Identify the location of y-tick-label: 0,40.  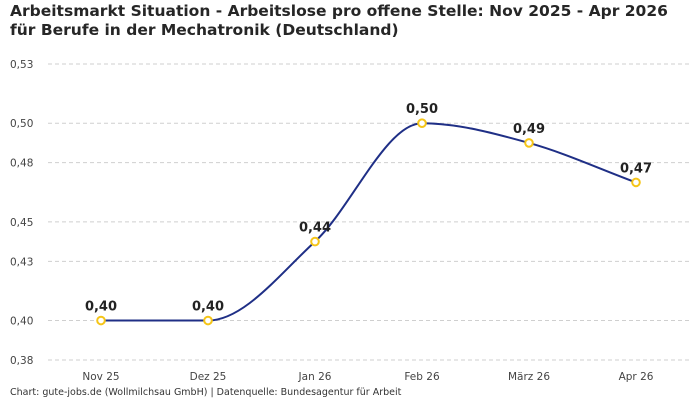
(21, 322).